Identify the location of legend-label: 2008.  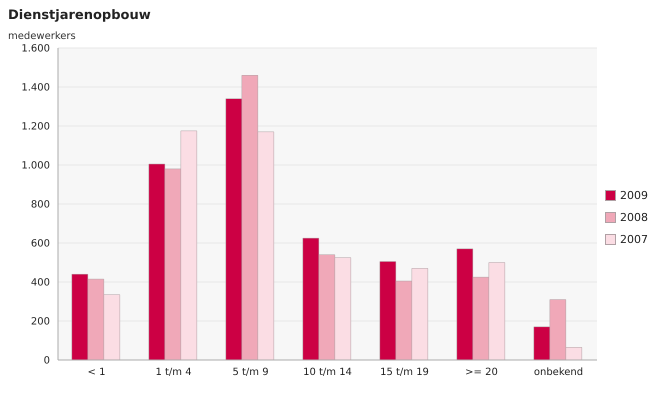
(634, 217).